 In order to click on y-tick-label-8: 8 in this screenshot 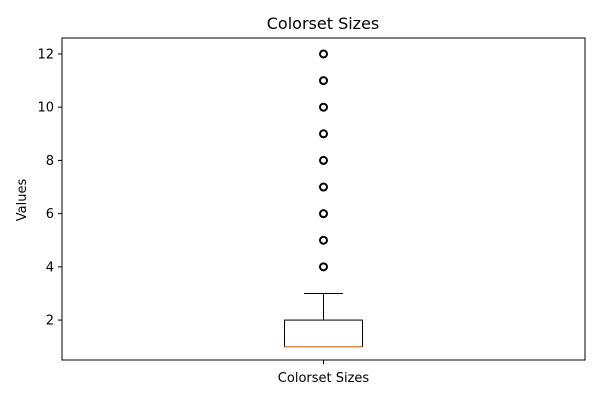, I will do `click(50, 161)`.